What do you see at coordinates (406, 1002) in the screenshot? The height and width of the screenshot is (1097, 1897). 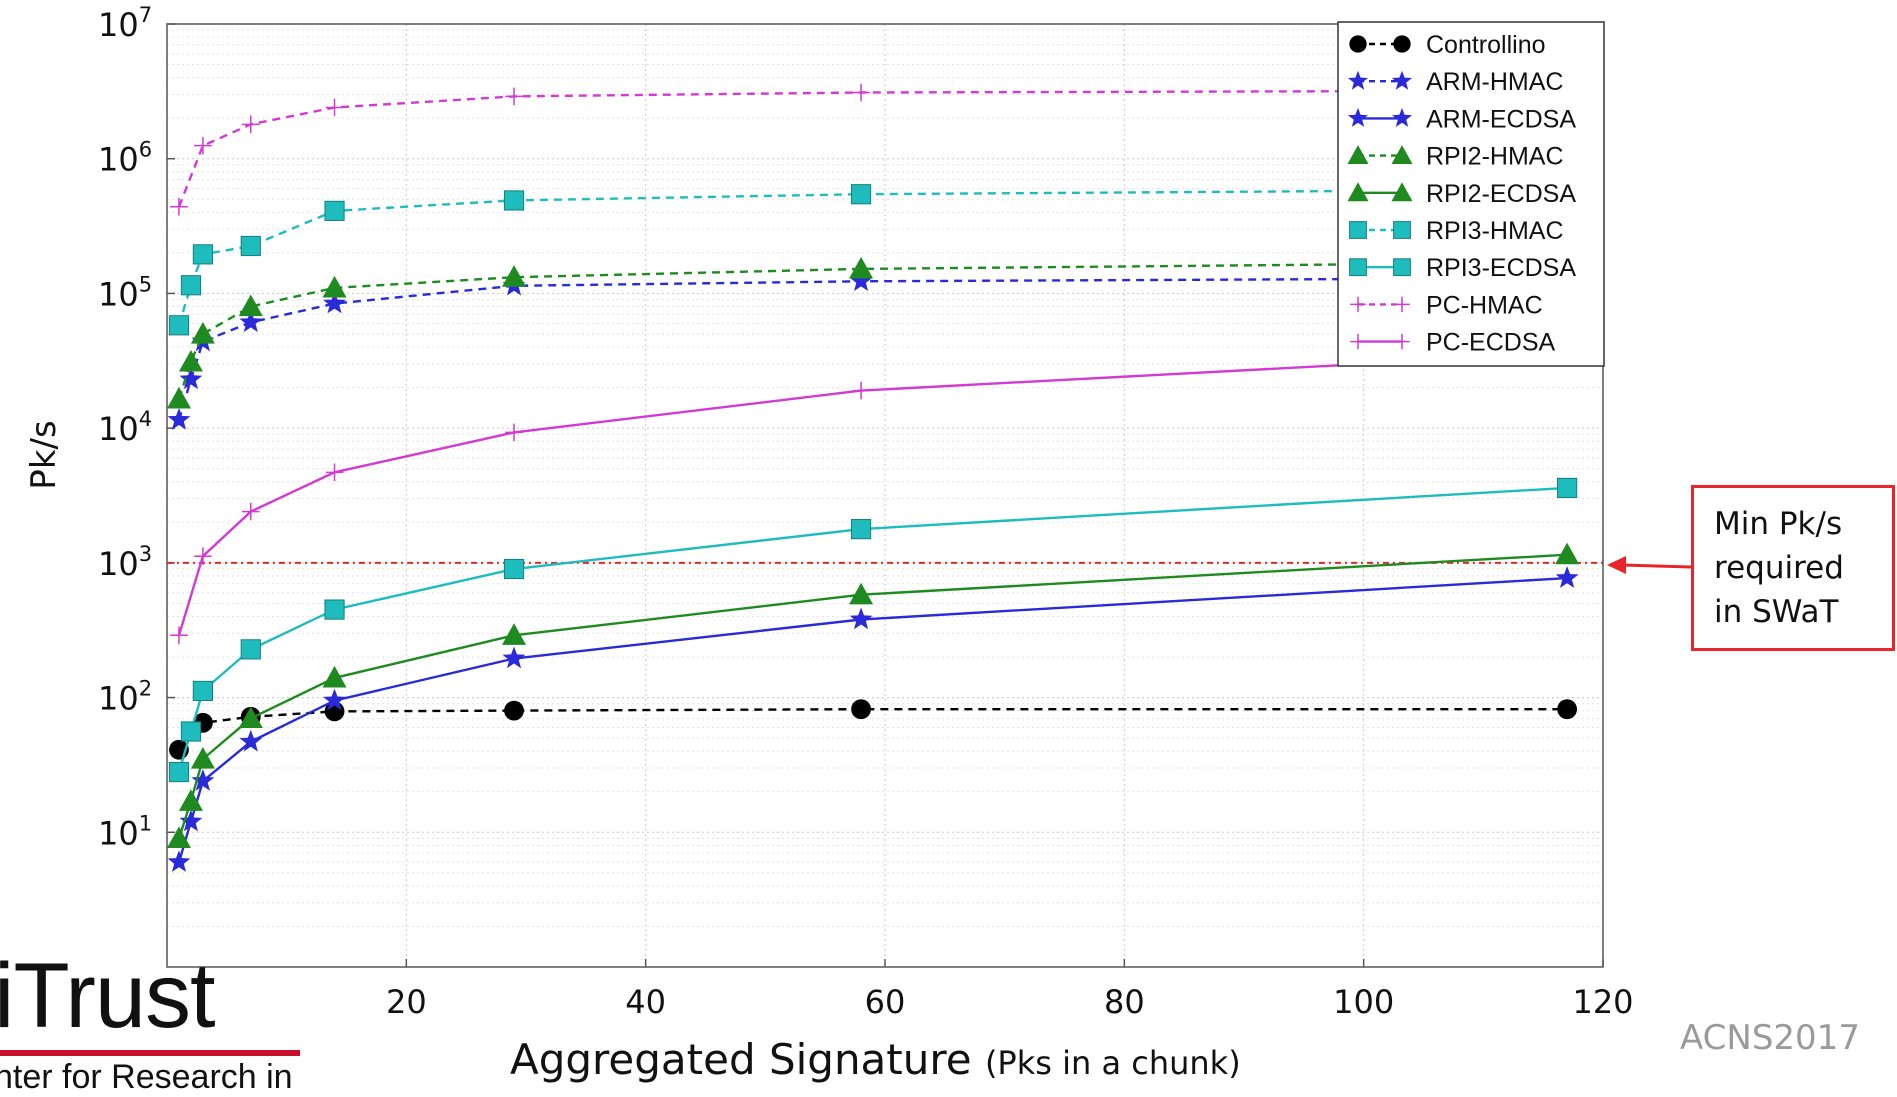 I see `x-tick-label: 20` at bounding box center [406, 1002].